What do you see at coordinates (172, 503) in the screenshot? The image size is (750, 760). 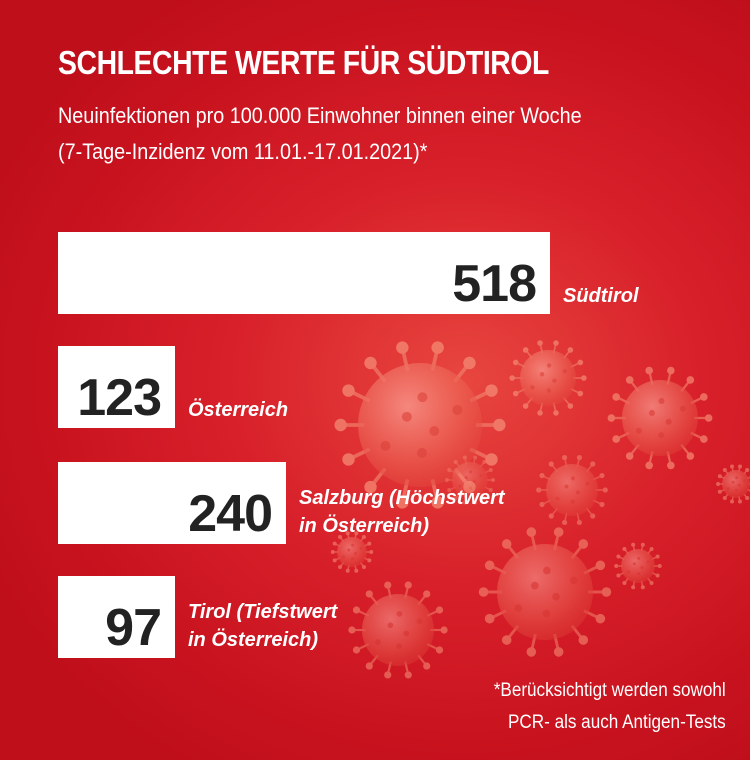 I see `bar: 240` at bounding box center [172, 503].